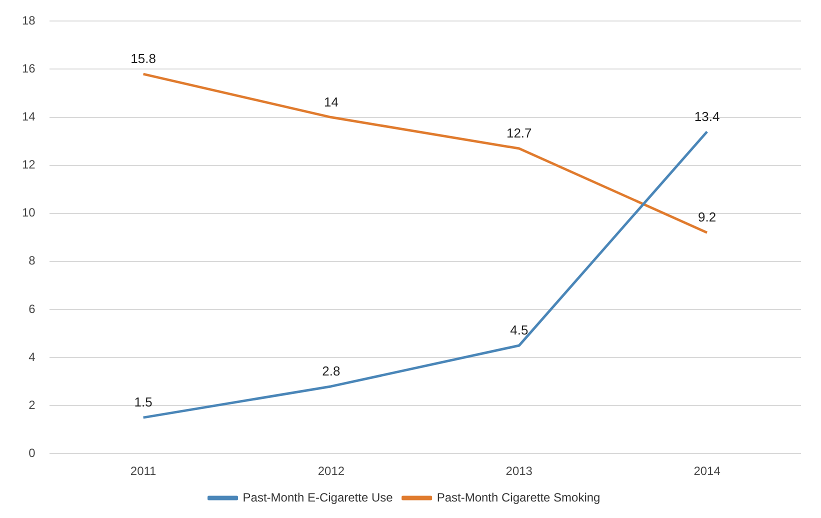  I want to click on y-tick-label: 12, so click(29, 165).